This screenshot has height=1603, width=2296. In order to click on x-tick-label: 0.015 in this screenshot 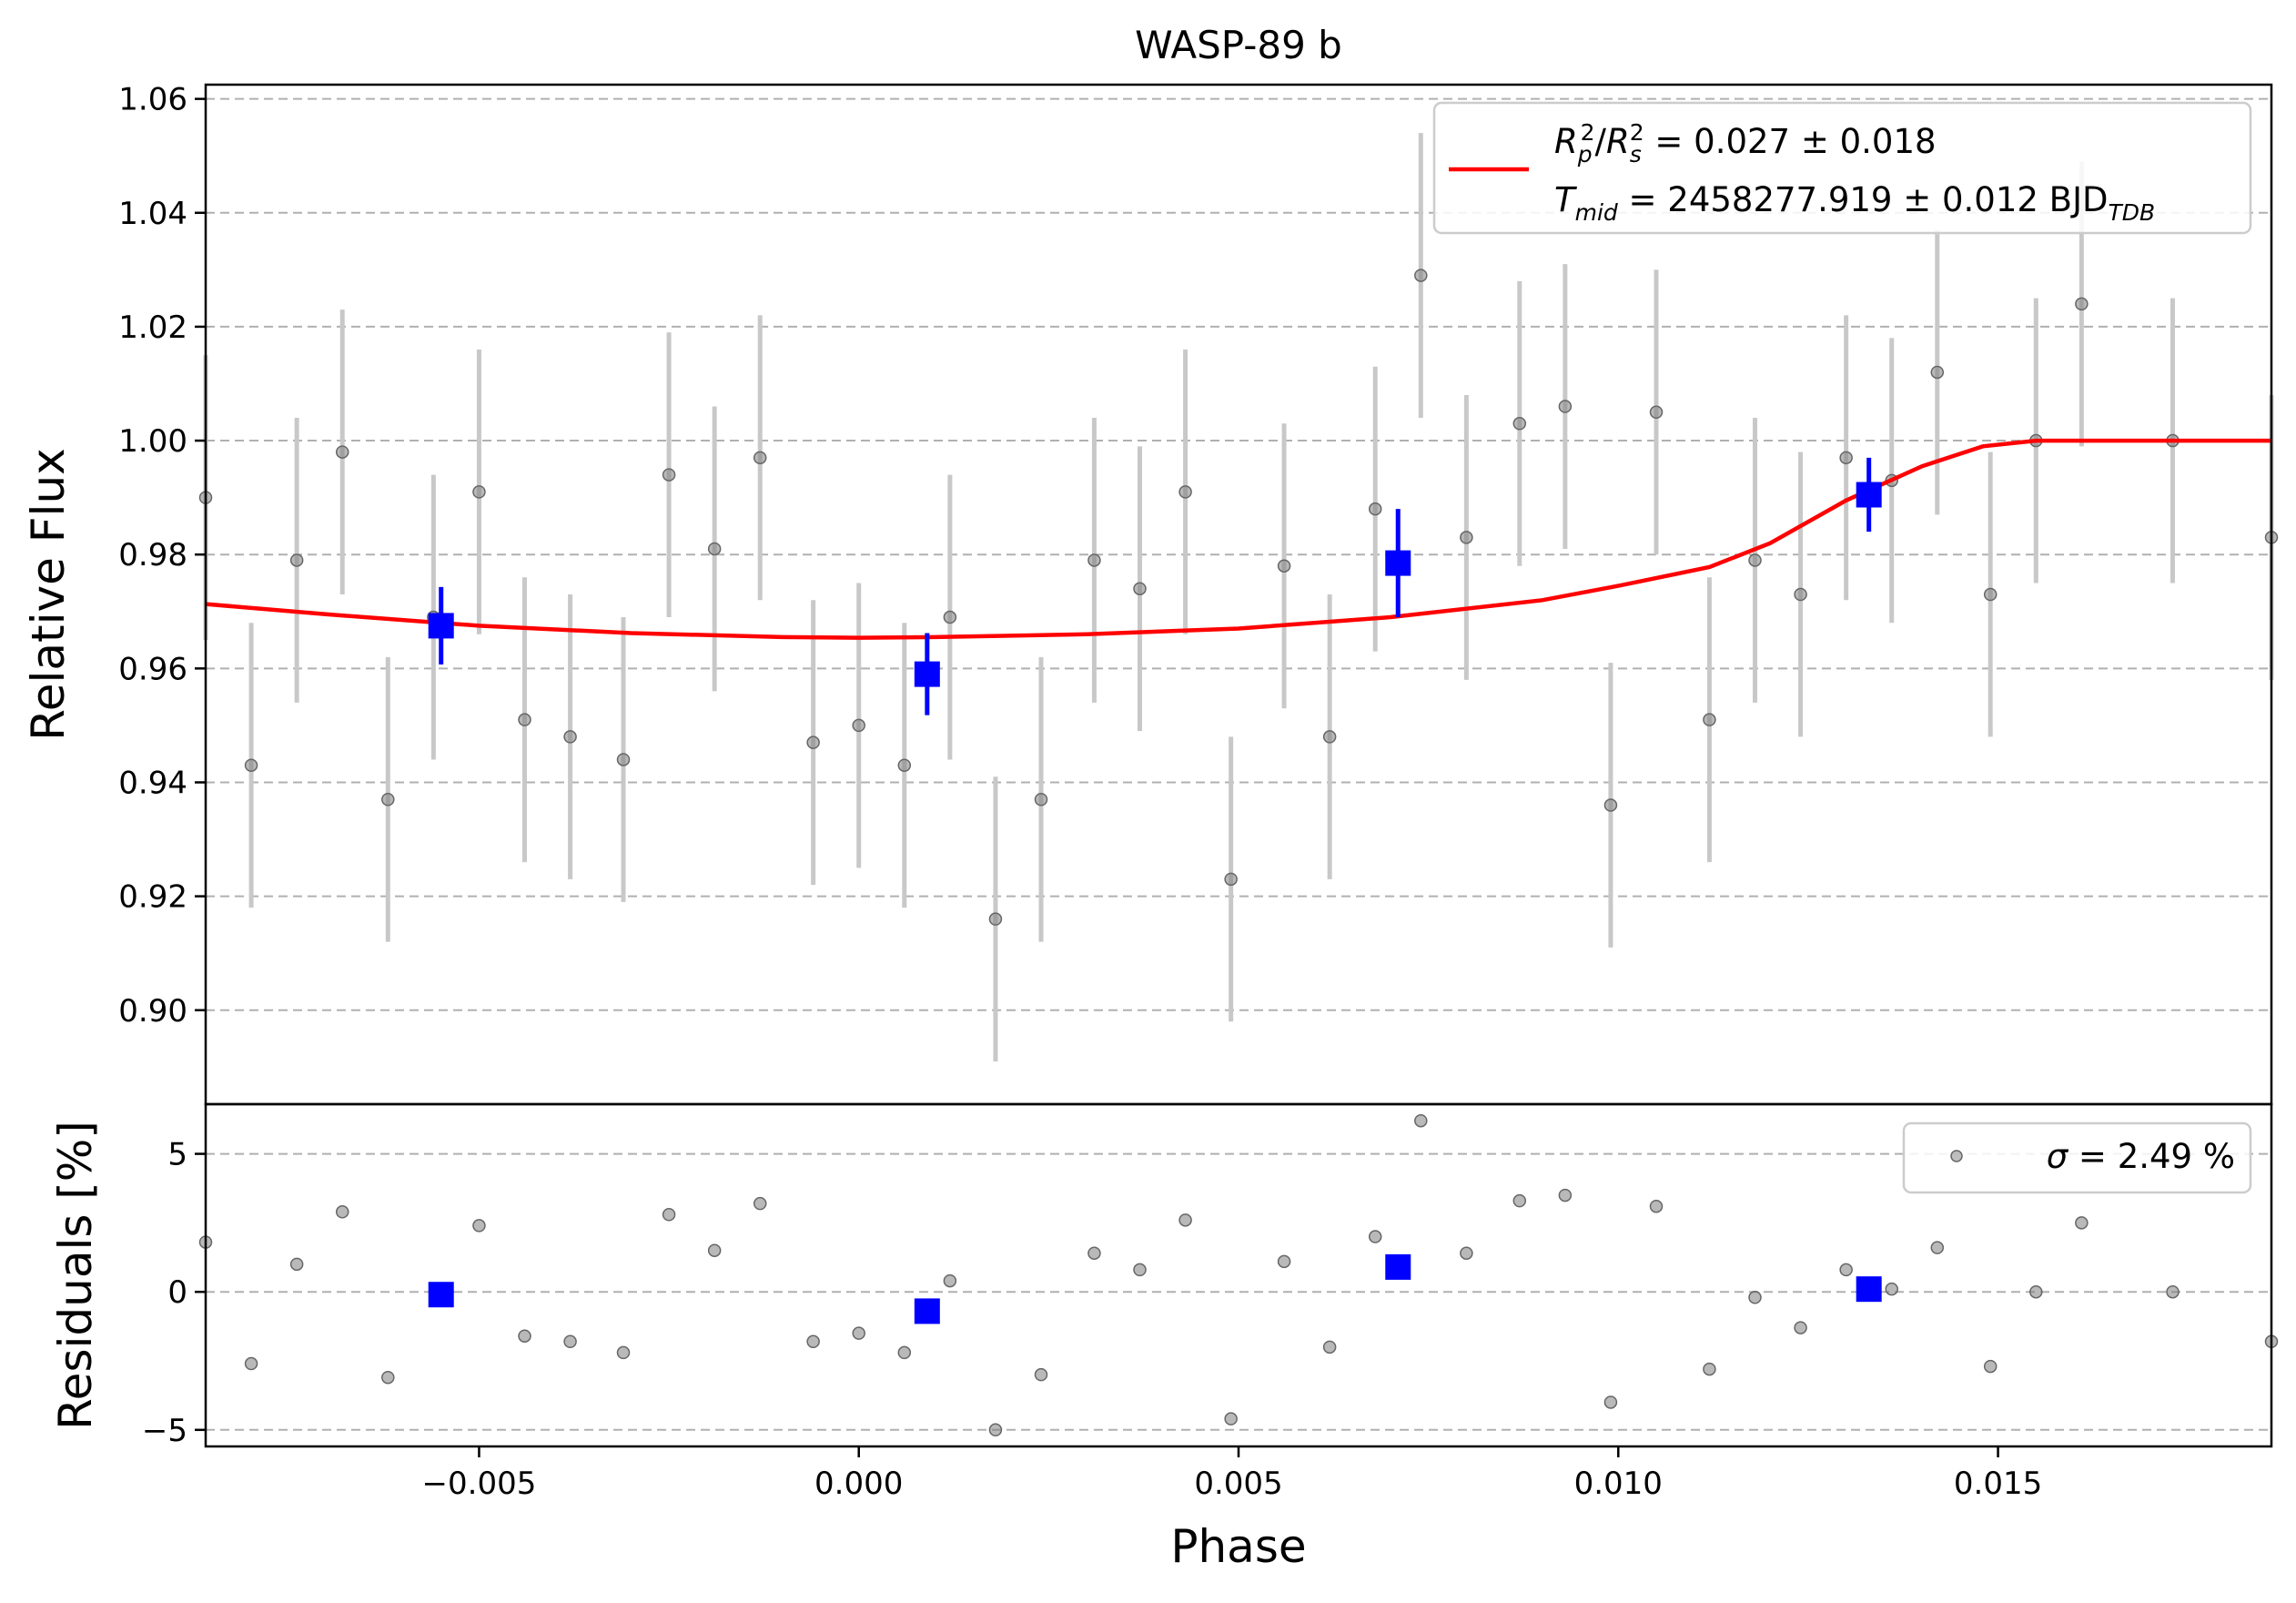, I will do `click(1998, 1484)`.